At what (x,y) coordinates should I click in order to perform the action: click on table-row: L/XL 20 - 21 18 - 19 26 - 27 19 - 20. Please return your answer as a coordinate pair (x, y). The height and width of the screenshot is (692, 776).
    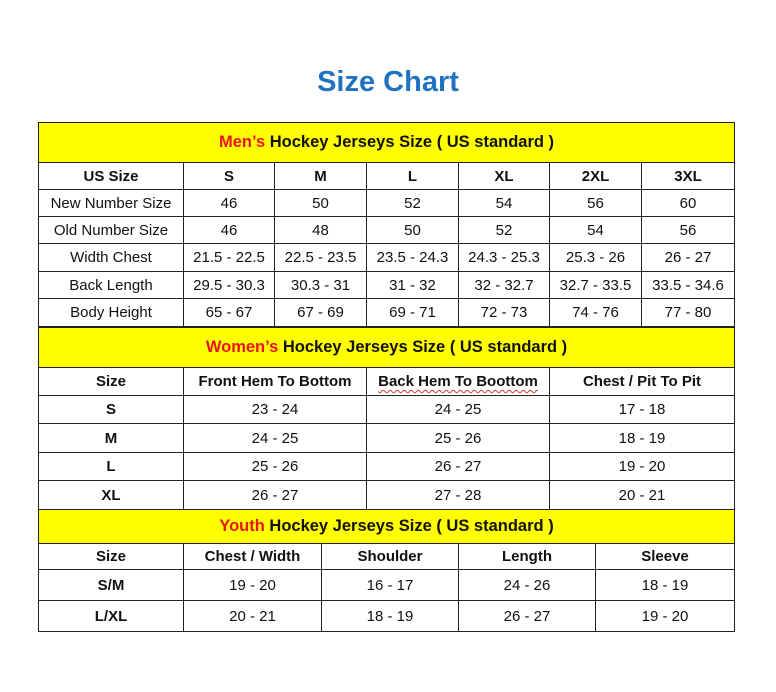
    Looking at the image, I should click on (387, 616).